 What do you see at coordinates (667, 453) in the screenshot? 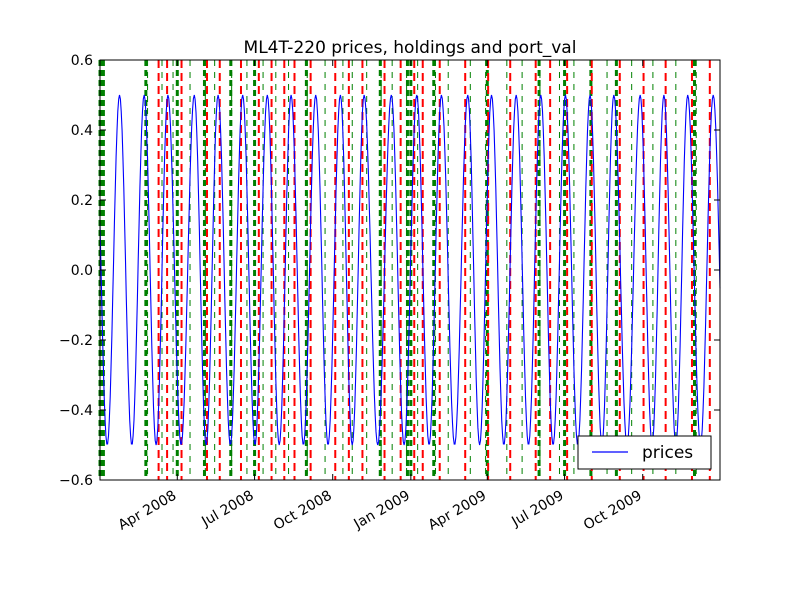
I see `legend-label-prices: prices` at bounding box center [667, 453].